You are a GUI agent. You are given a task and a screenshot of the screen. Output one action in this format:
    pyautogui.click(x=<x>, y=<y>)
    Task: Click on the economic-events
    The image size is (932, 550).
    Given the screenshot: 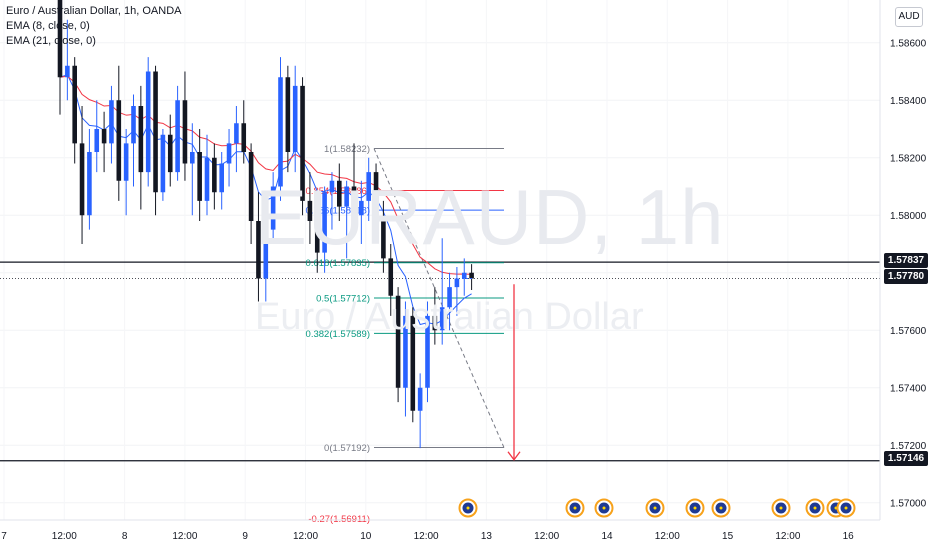 What is the action you would take?
    pyautogui.click(x=657, y=508)
    